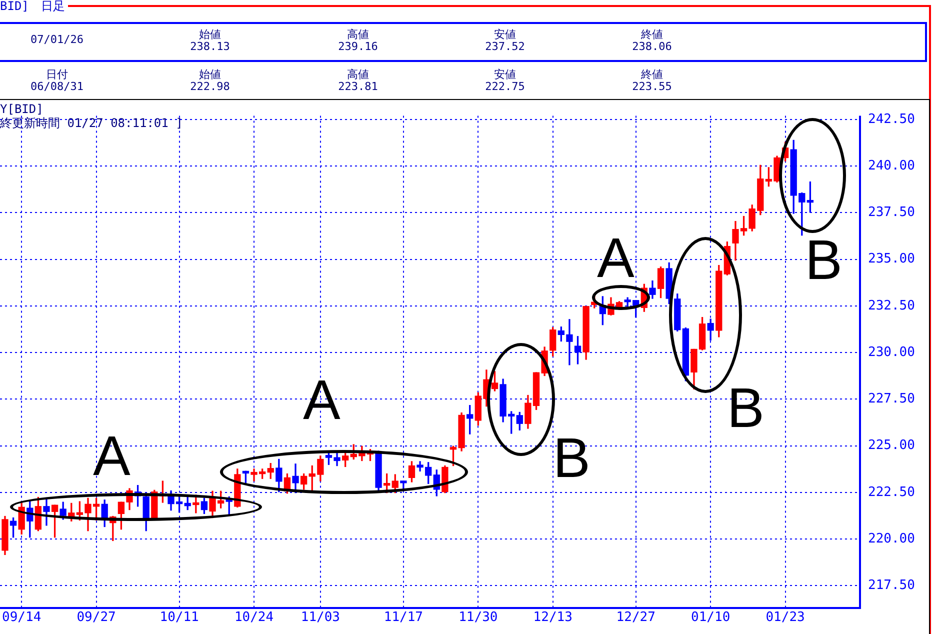  I want to click on text: 日付, so click(57, 74).